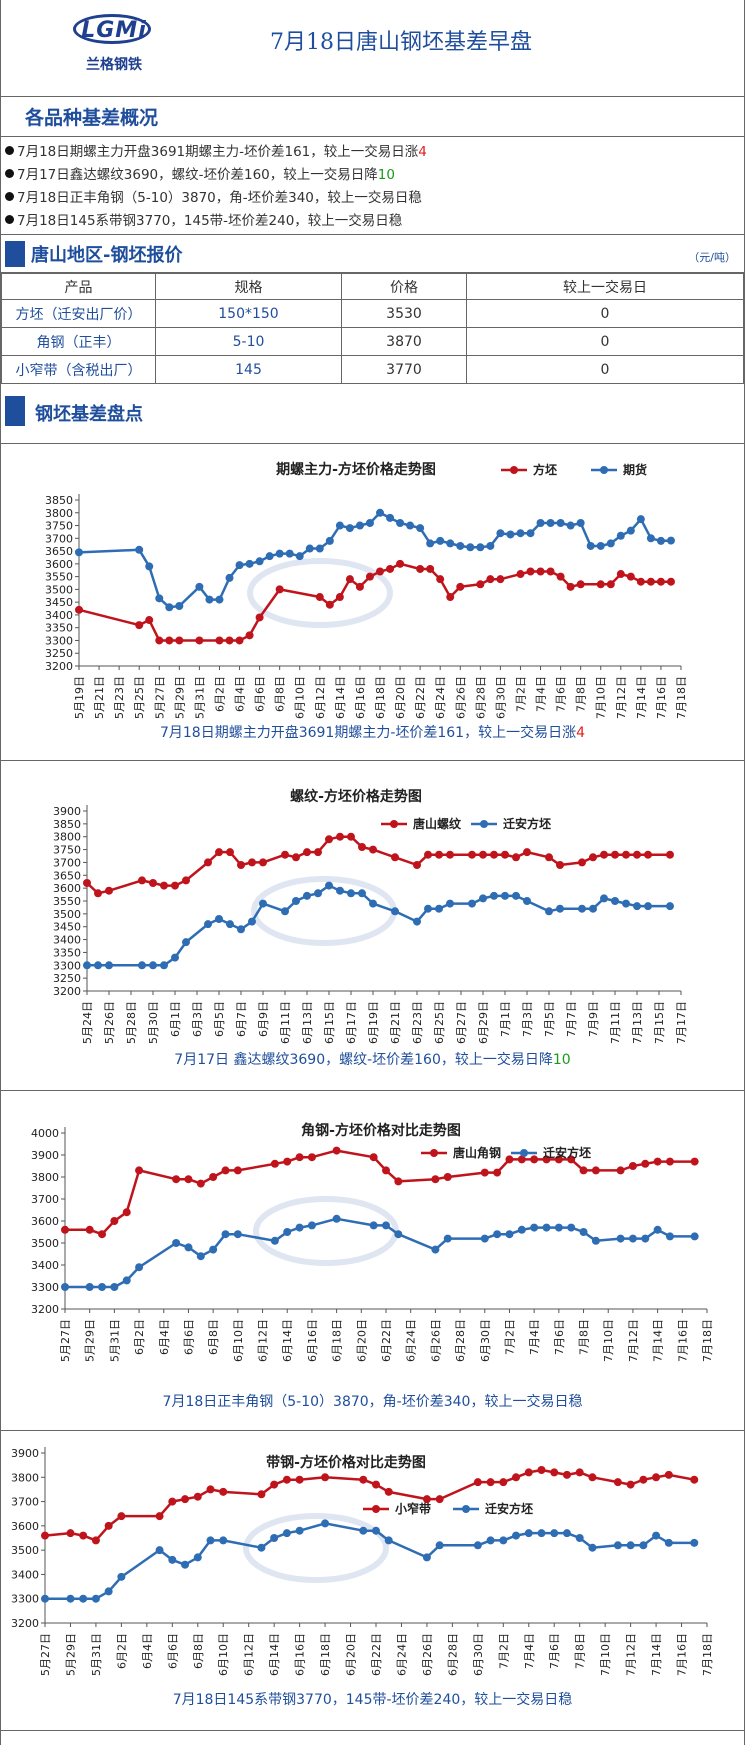  I want to click on col-header-price: 价格, so click(404, 286).